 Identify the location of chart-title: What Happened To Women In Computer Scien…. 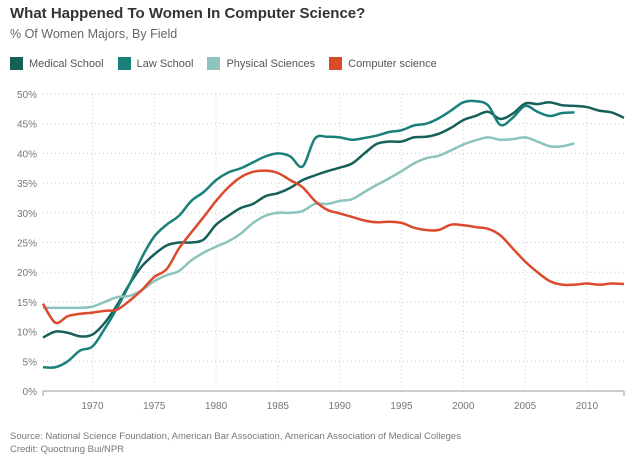
(188, 13).